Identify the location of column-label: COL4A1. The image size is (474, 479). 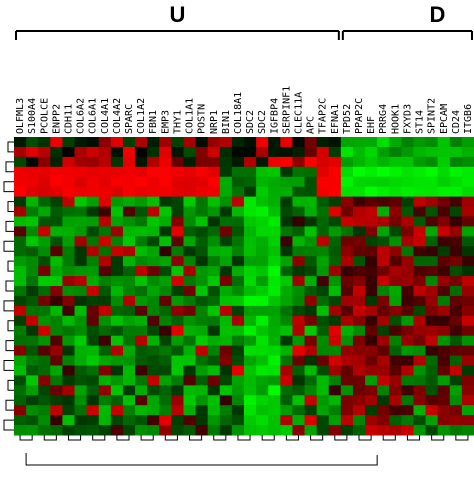
(105, 116).